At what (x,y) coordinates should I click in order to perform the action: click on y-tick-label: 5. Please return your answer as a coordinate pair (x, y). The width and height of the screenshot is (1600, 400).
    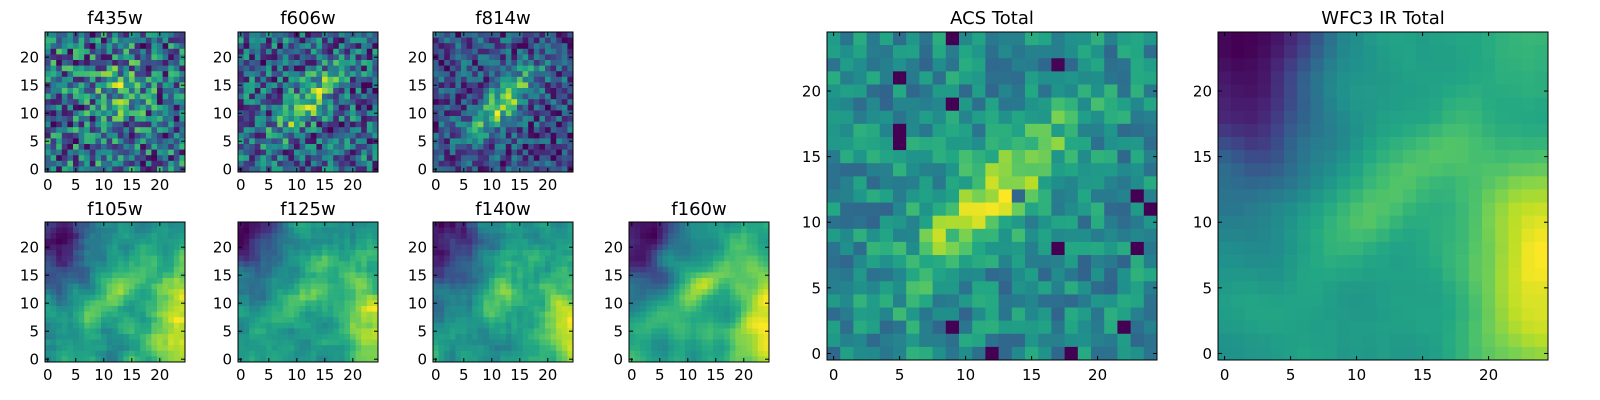
    Looking at the image, I should click on (227, 332).